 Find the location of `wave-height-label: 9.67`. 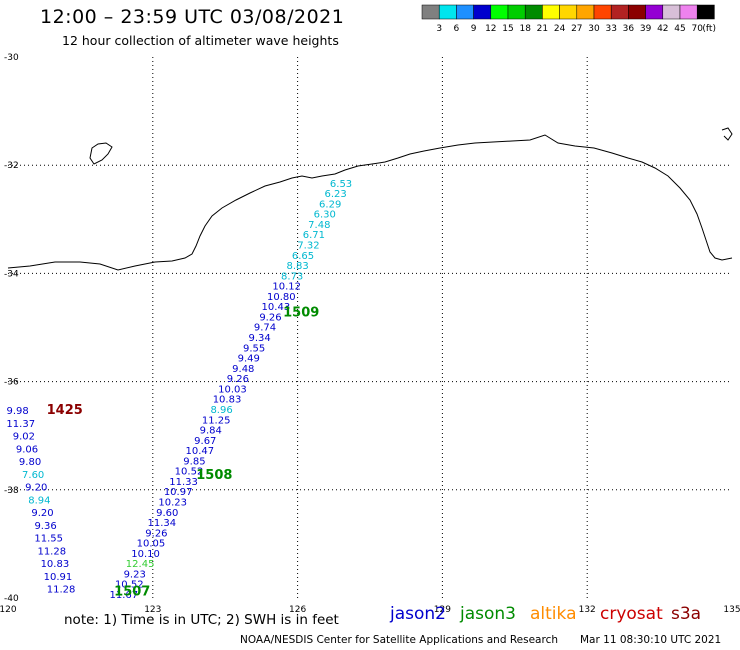

wave-height-label: 9.67 is located at coordinates (205, 441).